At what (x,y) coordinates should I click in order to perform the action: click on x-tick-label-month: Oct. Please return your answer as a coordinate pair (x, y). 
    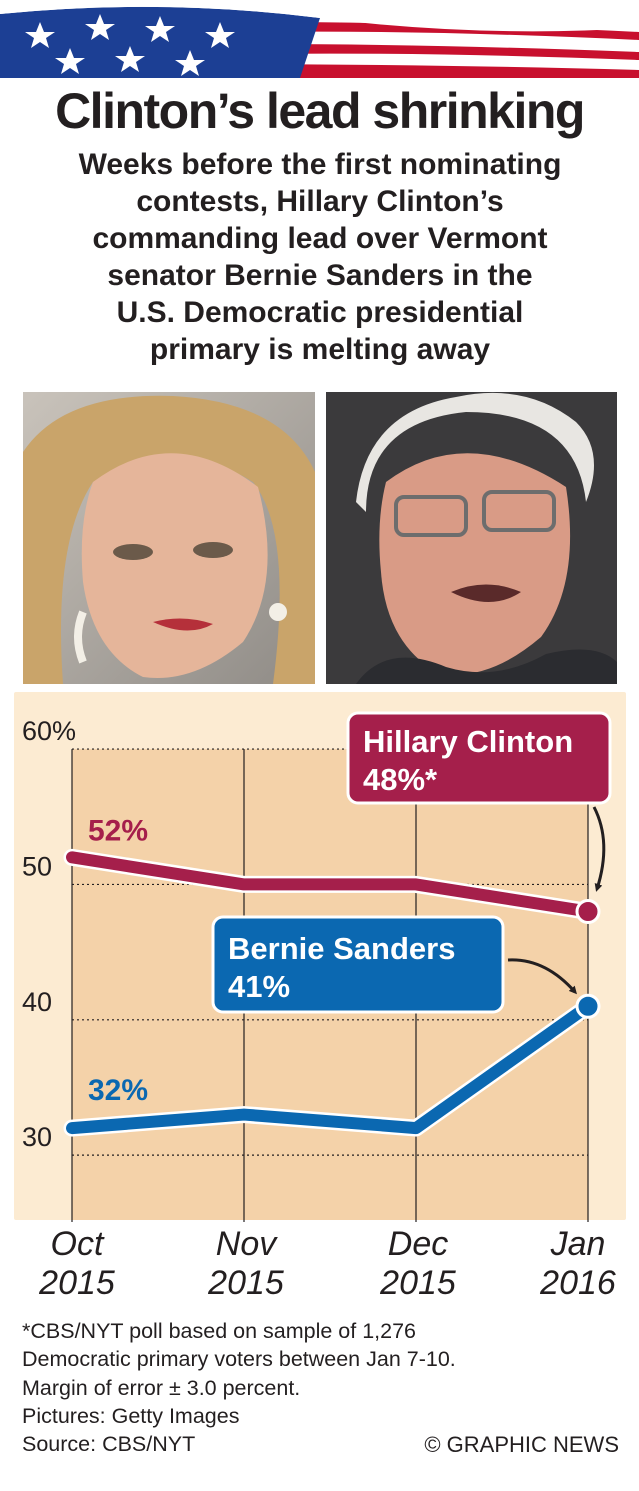
    Looking at the image, I should click on (78, 1244).